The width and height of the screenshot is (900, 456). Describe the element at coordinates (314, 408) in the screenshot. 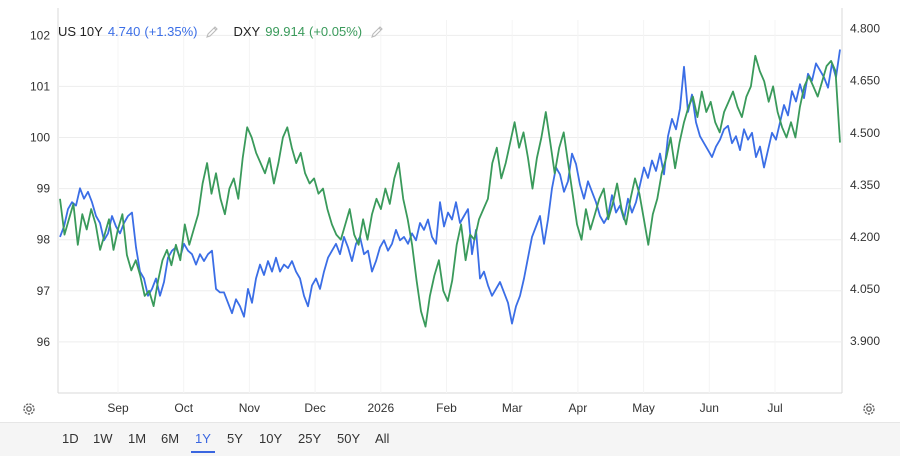

I see `x-tick-label: Dec` at that location.